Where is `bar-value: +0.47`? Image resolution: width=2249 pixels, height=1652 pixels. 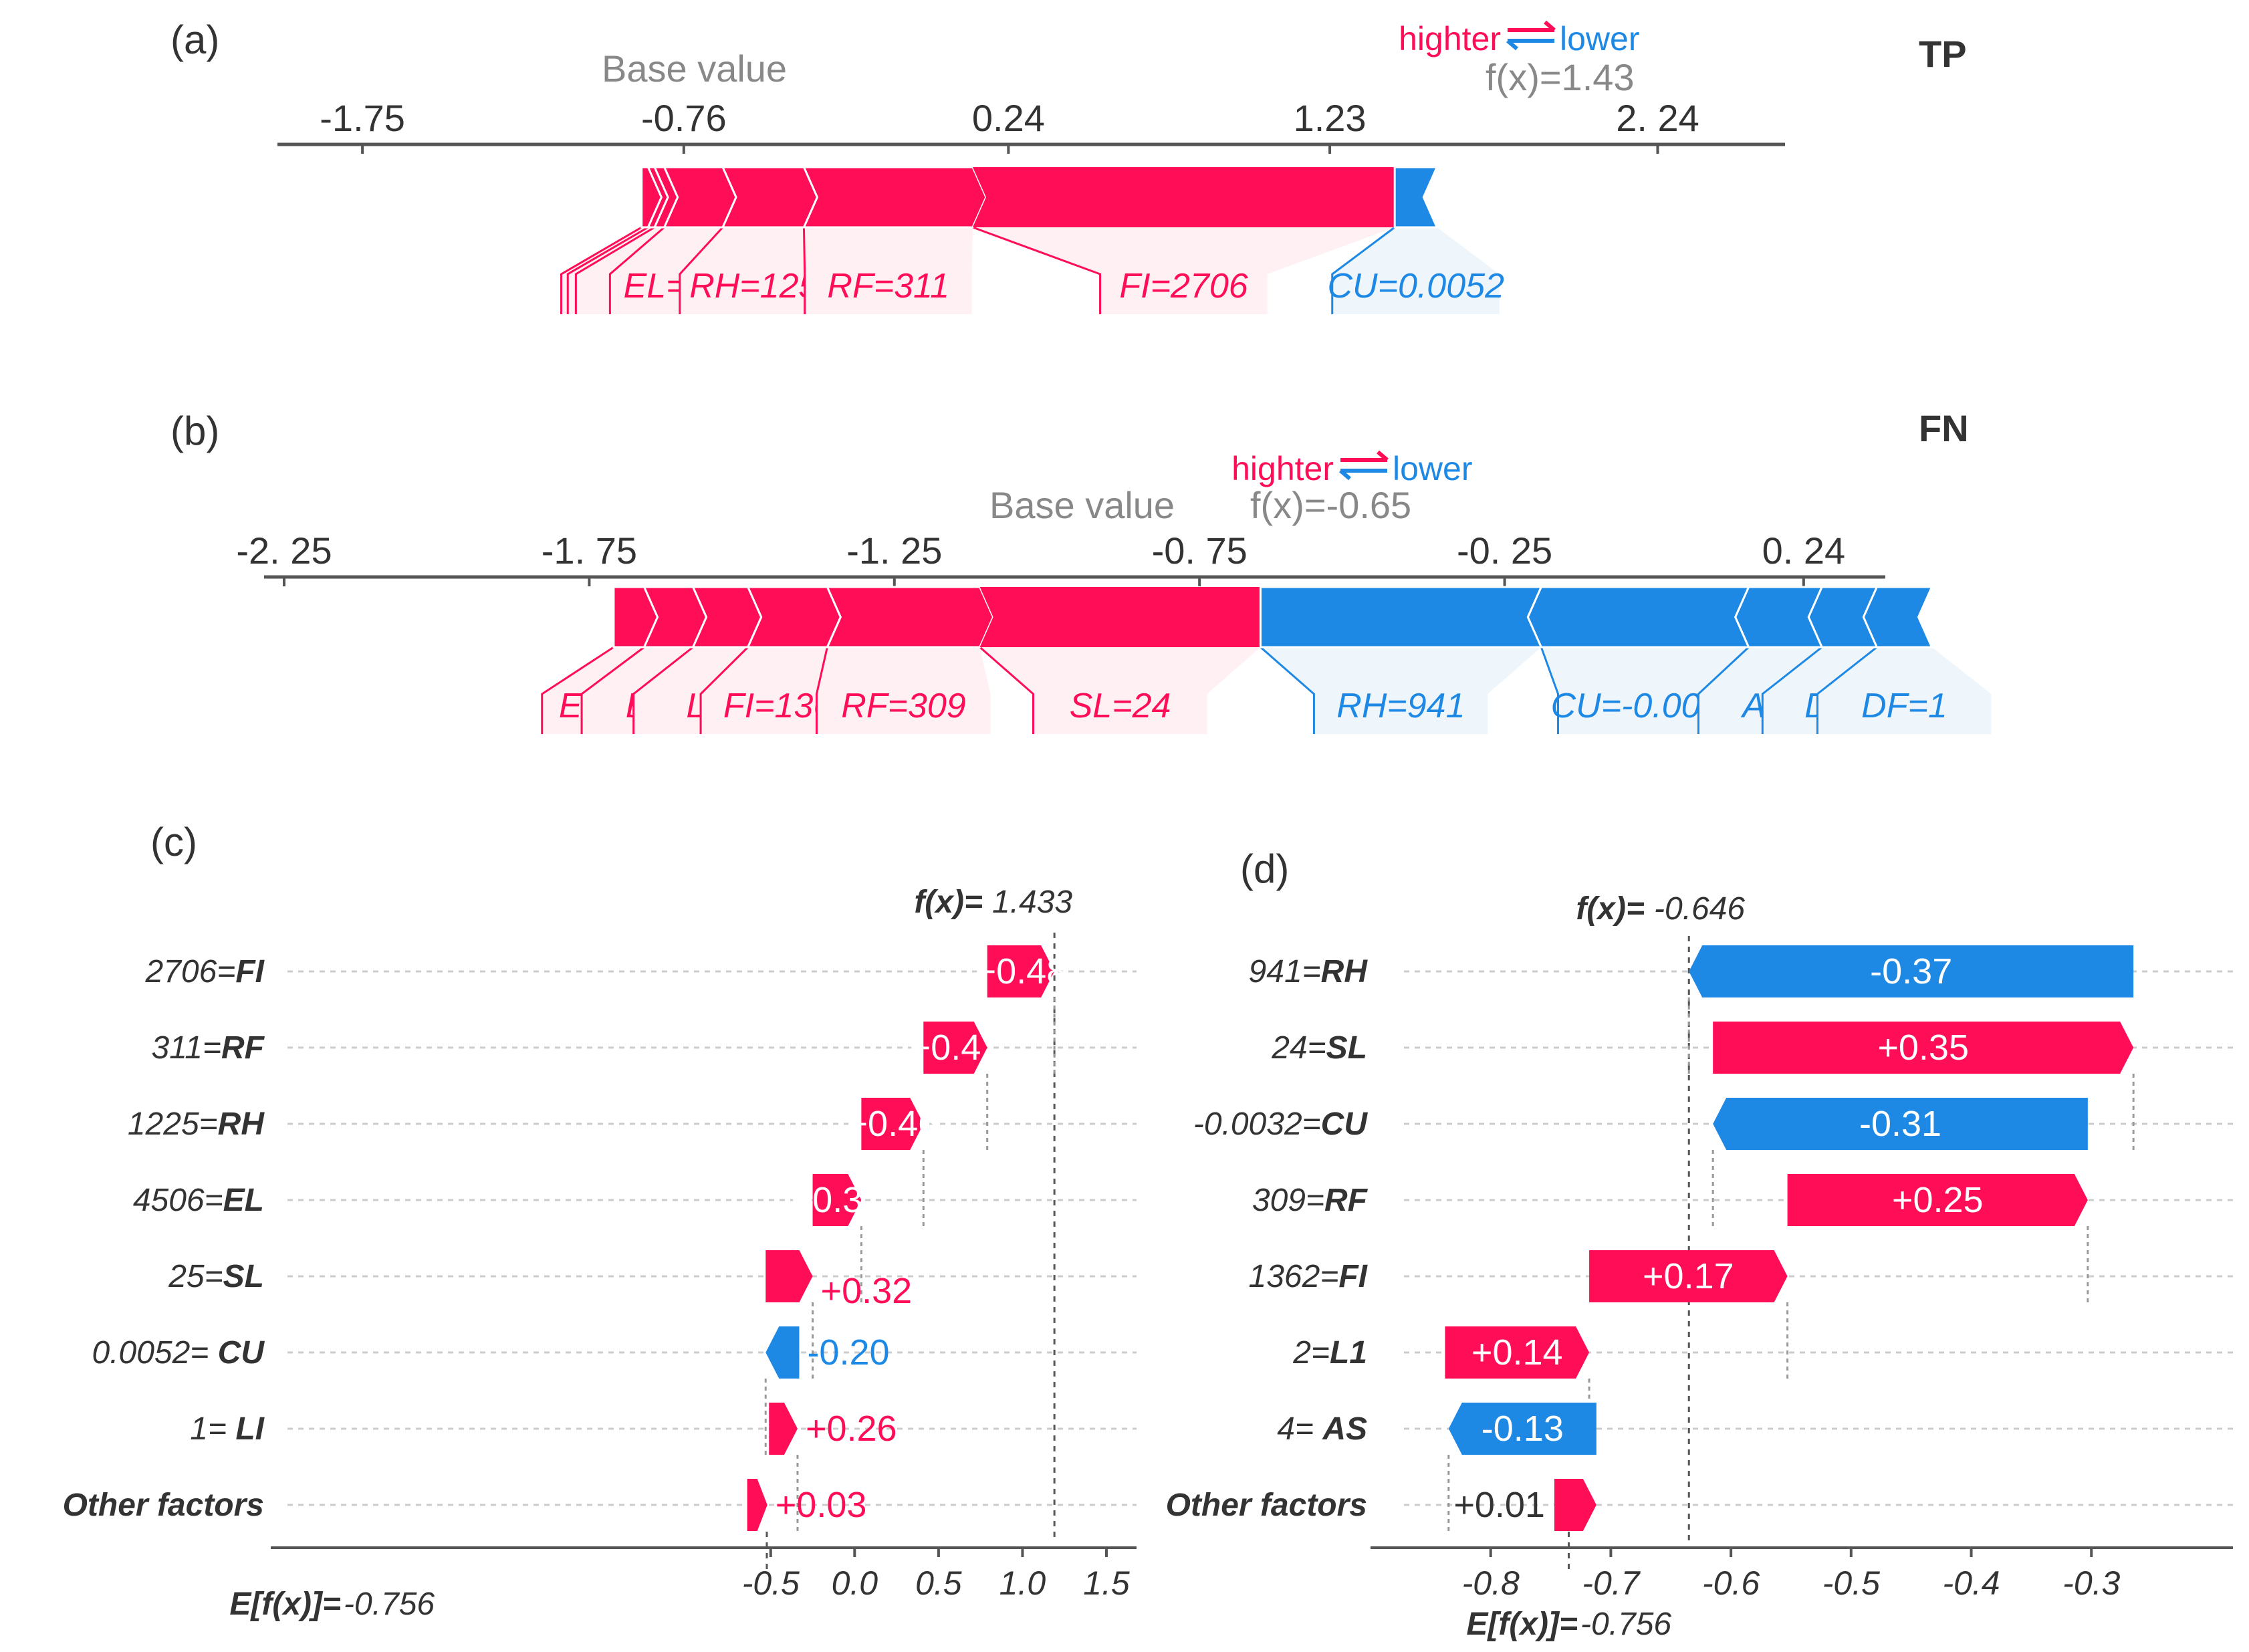 bar-value: +0.47 is located at coordinates (955, 1048).